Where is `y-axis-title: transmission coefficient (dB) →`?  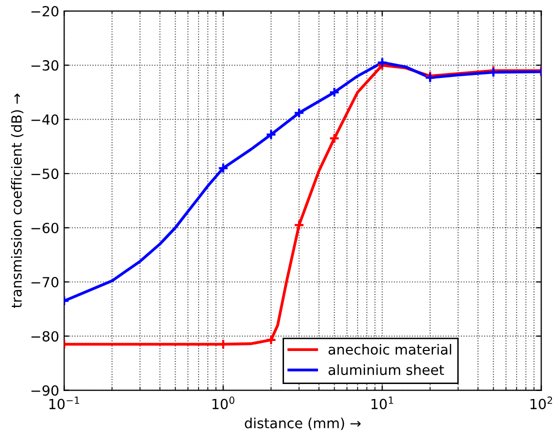 y-axis-title: transmission coefficient (dB) → is located at coordinates (17, 201).